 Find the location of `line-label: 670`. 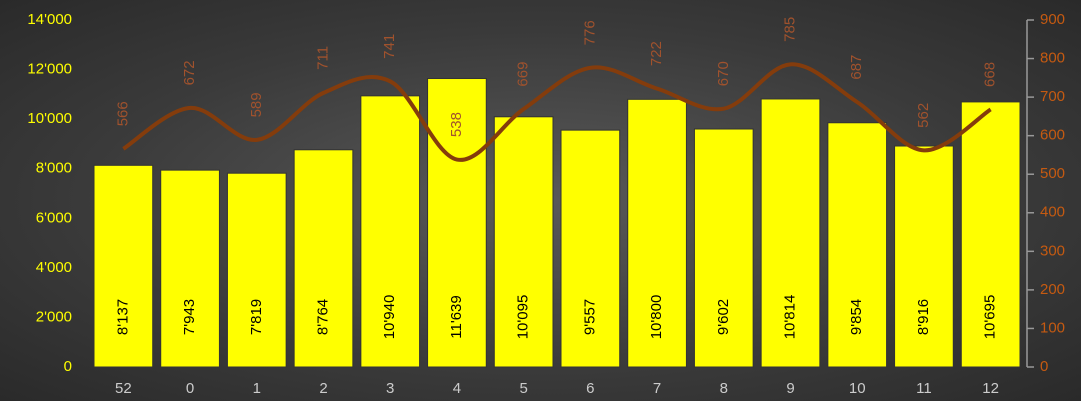

line-label: 670 is located at coordinates (723, 73).